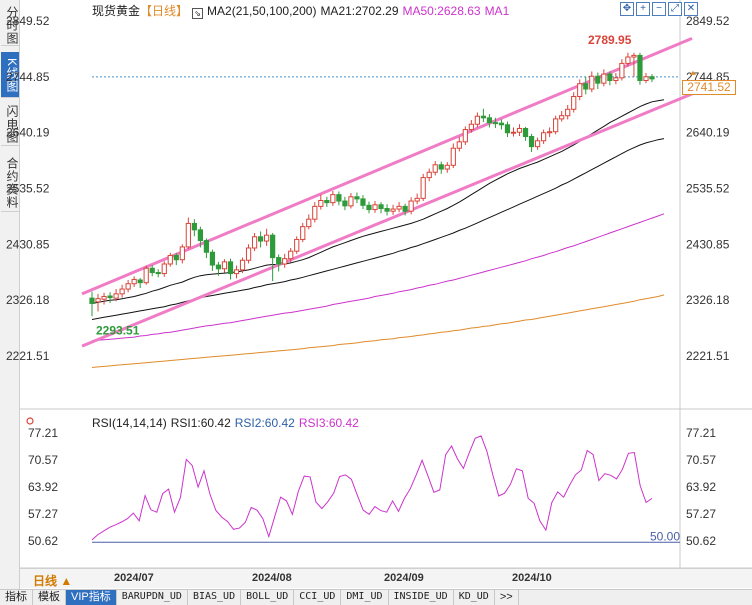 The height and width of the screenshot is (605, 752). Describe the element at coordinates (691, 9) in the screenshot. I see `close-icon: ✕` at that location.